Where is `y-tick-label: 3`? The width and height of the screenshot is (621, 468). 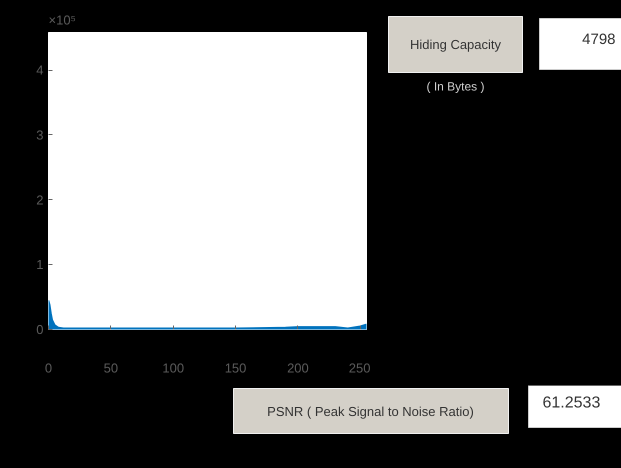 y-tick-label: 3 is located at coordinates (40, 134).